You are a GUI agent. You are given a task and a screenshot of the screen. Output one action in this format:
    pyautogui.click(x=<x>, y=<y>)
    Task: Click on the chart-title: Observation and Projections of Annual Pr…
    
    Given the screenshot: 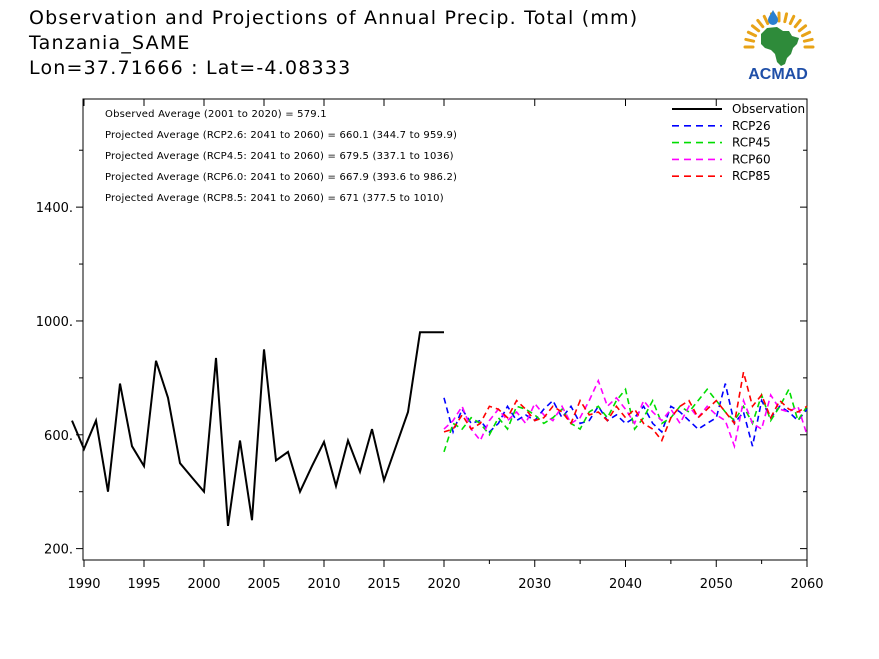 What is the action you would take?
    pyautogui.click(x=334, y=18)
    